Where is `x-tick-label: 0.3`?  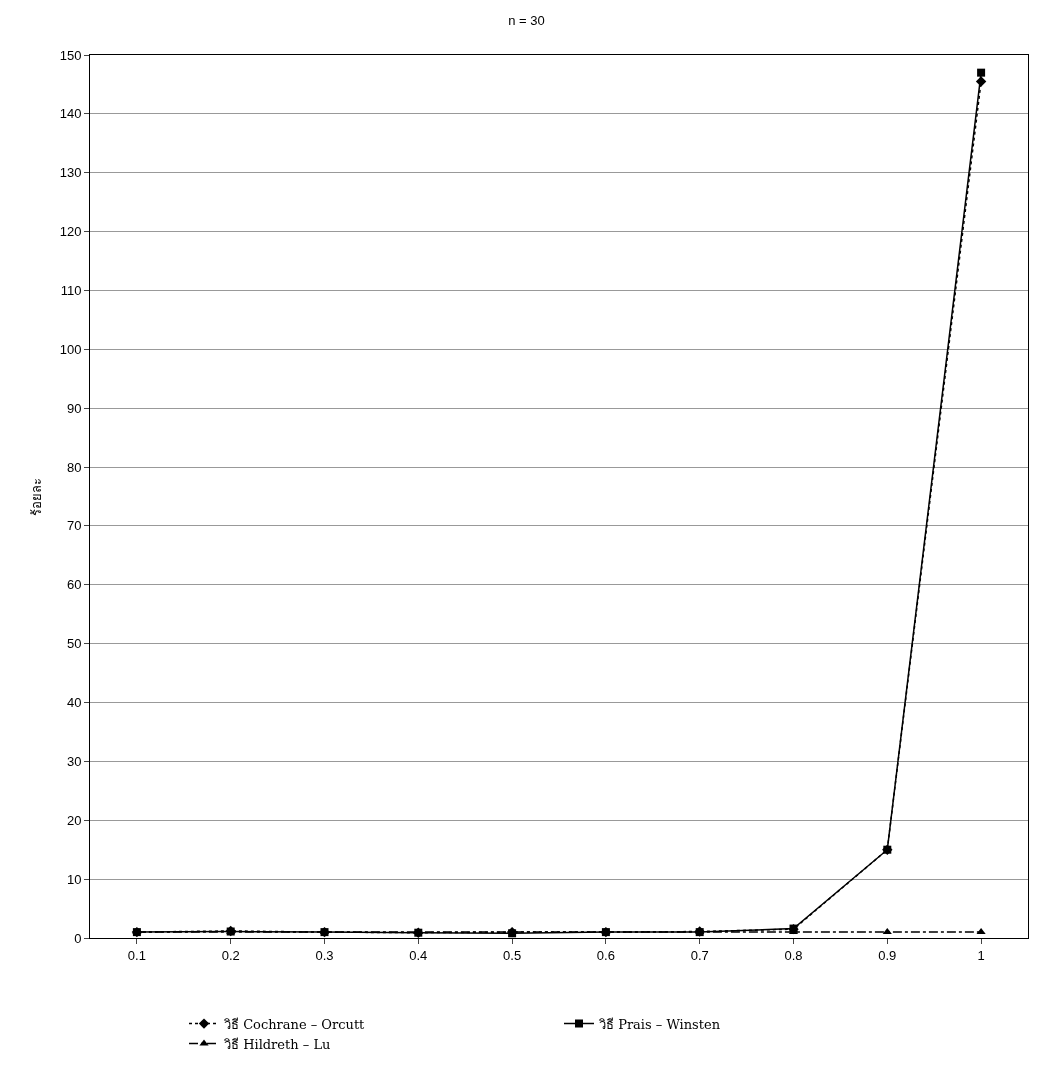
x-tick-label: 0.3 is located at coordinates (324, 955).